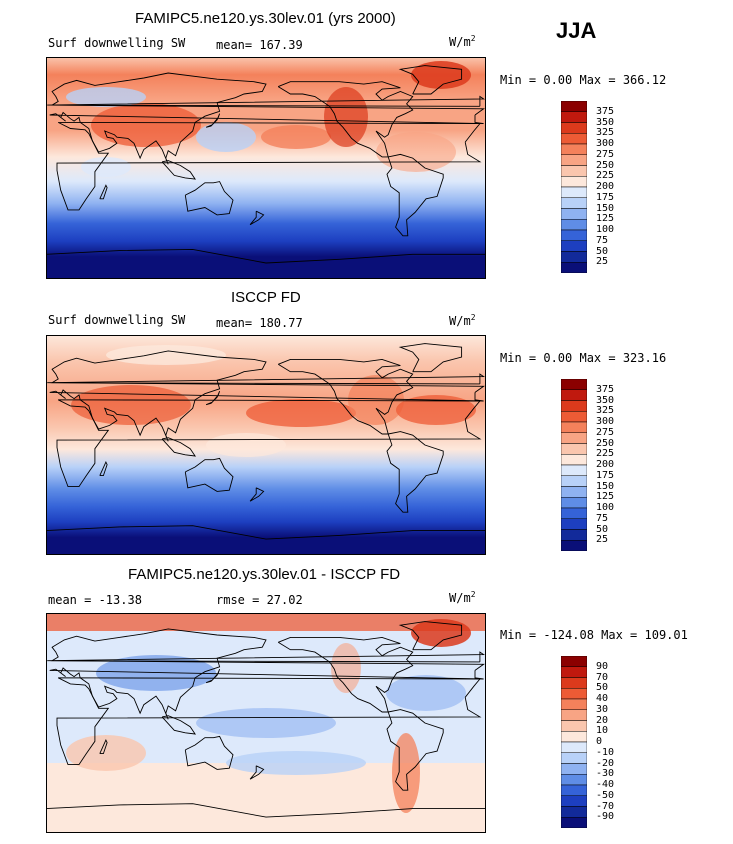  I want to click on colorbar-tick-label: 50, so click(602, 529).